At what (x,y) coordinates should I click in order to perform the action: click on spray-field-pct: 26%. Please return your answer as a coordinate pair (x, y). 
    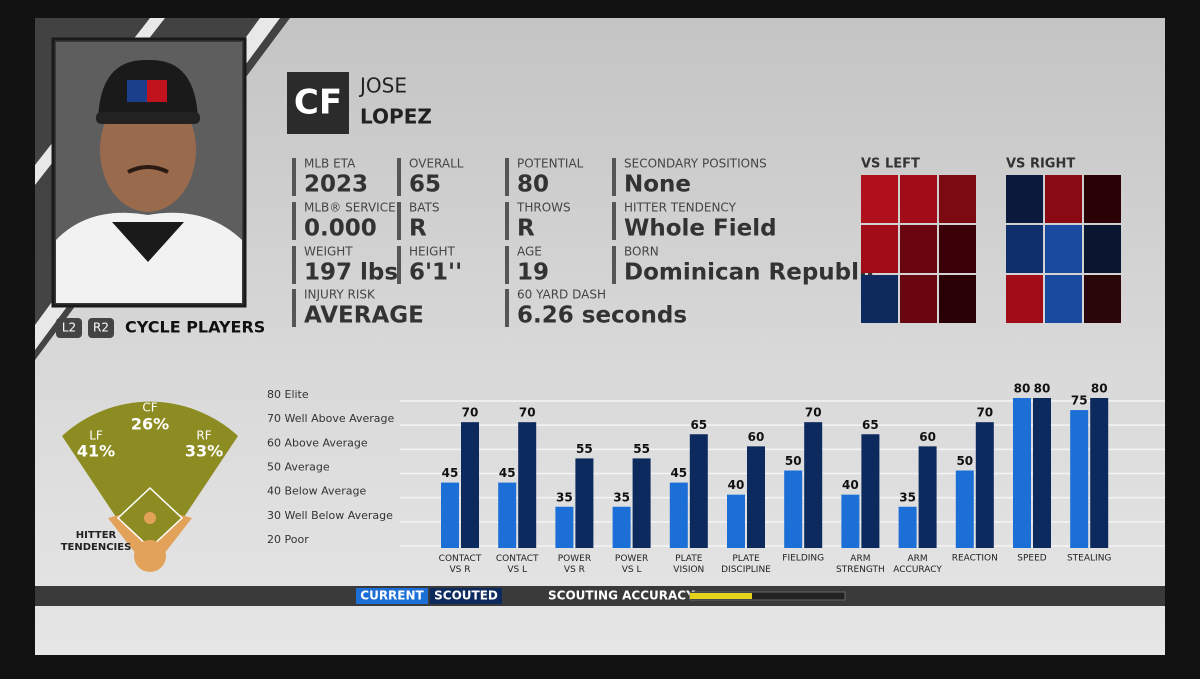
    Looking at the image, I should click on (150, 424).